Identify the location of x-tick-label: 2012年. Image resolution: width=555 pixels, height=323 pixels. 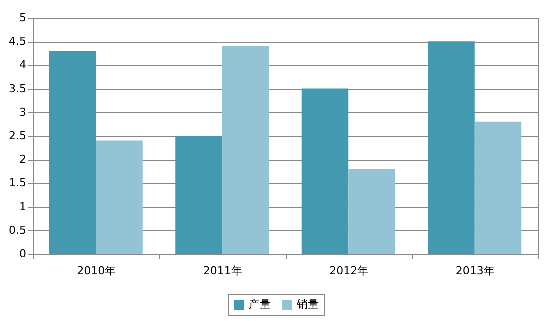
(349, 271).